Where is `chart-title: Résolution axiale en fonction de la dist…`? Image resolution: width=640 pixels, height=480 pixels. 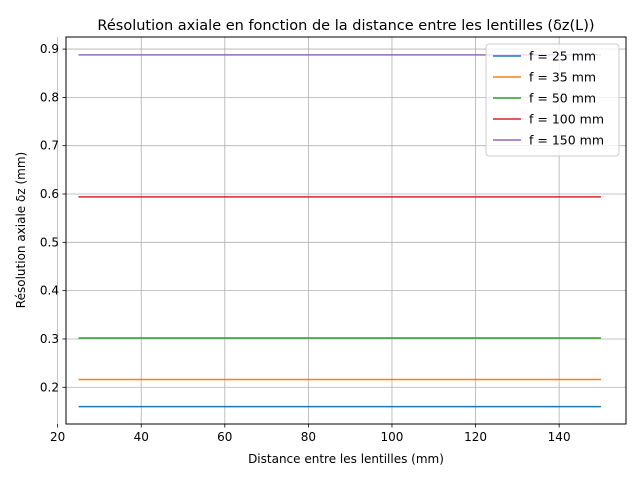
chart-title: Résolution axiale en fonction de la dist… is located at coordinates (345, 26).